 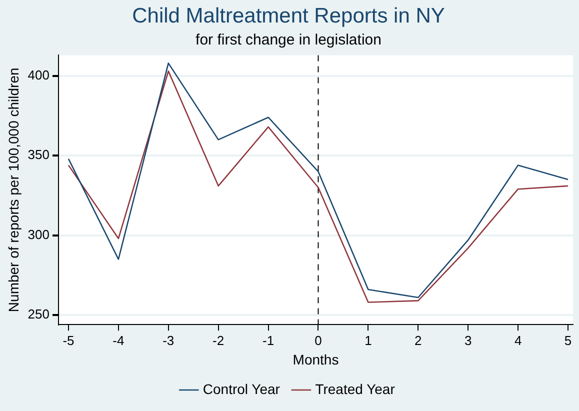 What do you see at coordinates (288, 16) in the screenshot?
I see `chart-title: Child Maltreatment Reports in NY` at bounding box center [288, 16].